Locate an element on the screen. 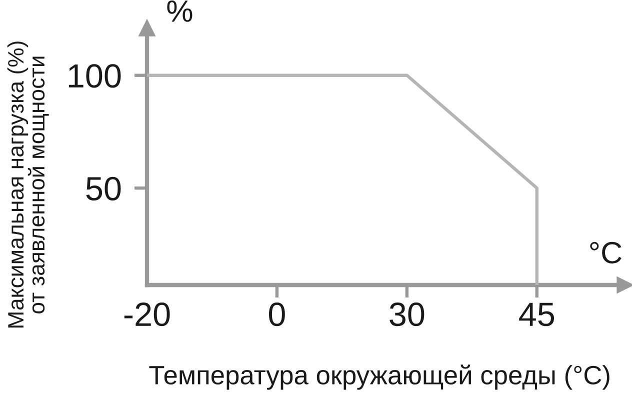 The height and width of the screenshot is (400, 632). x-tick-label: 45 is located at coordinates (536, 314).